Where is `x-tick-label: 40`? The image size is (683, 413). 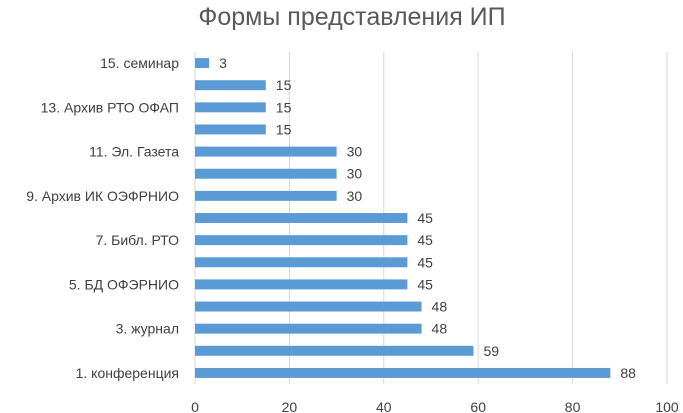
x-tick-label: 40 is located at coordinates (384, 406).